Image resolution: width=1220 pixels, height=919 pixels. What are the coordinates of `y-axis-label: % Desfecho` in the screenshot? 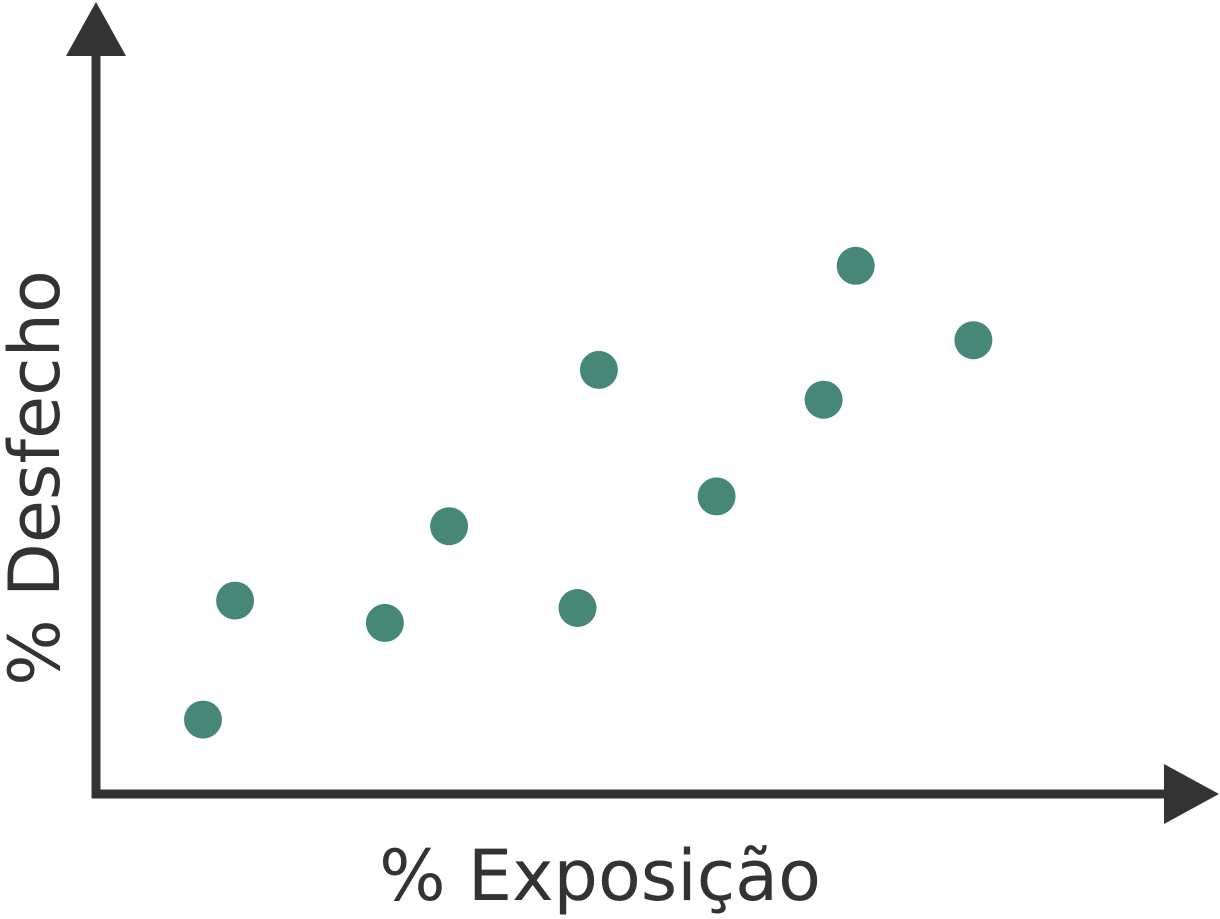 It's located at (38, 478).